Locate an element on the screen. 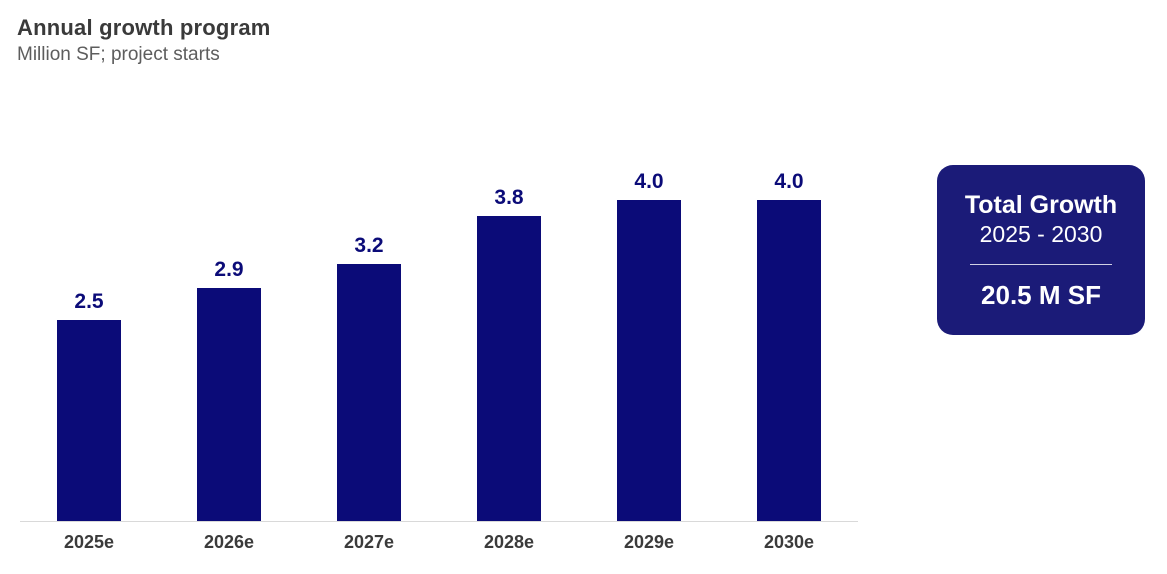 The width and height of the screenshot is (1167, 574). chart-title: Annual growth program is located at coordinates (144, 27).